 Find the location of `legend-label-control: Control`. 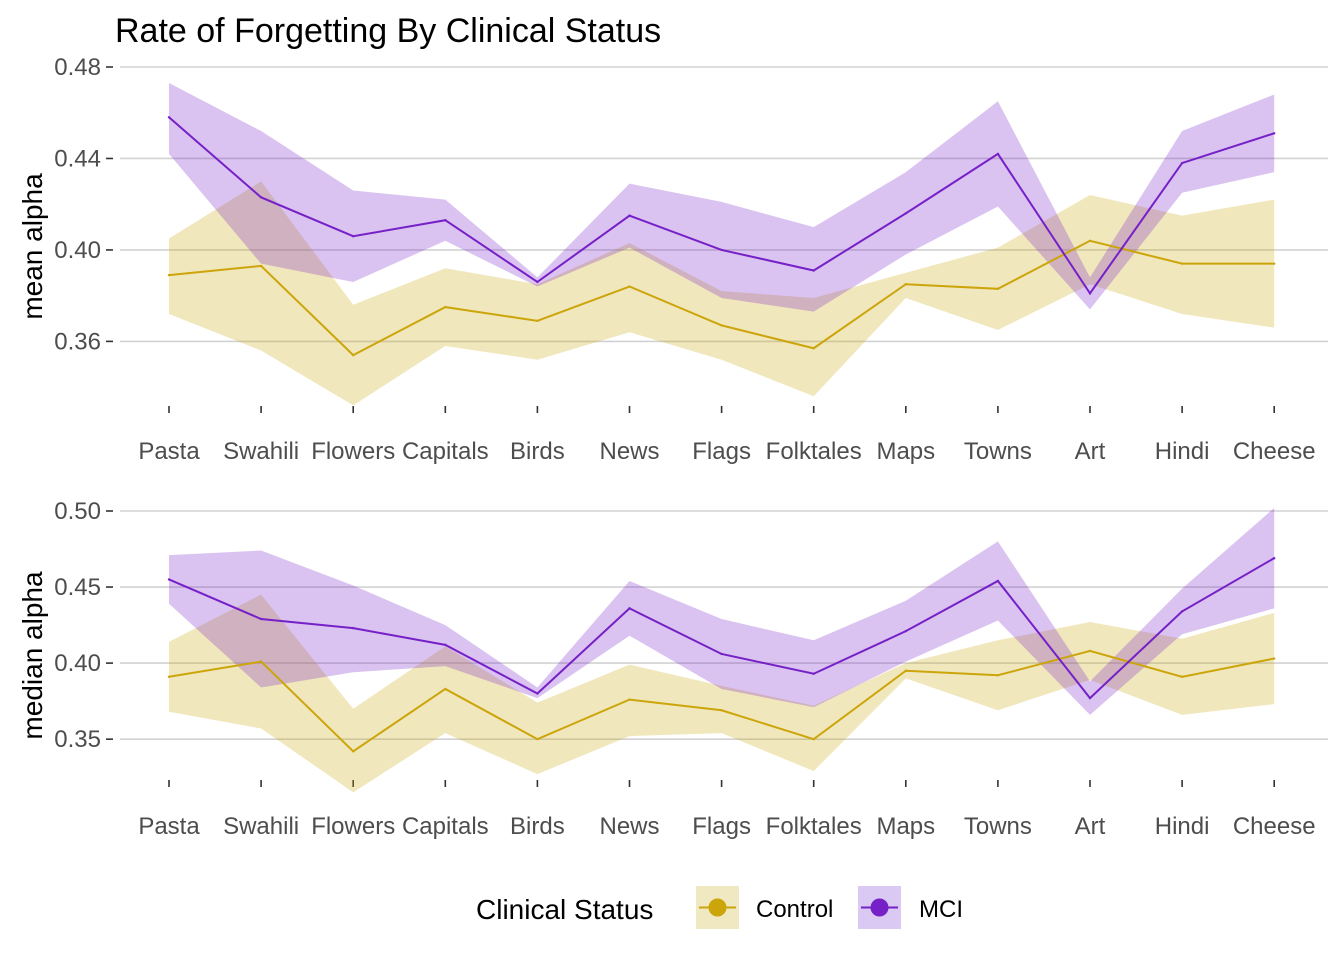

legend-label-control: Control is located at coordinates (794, 909).